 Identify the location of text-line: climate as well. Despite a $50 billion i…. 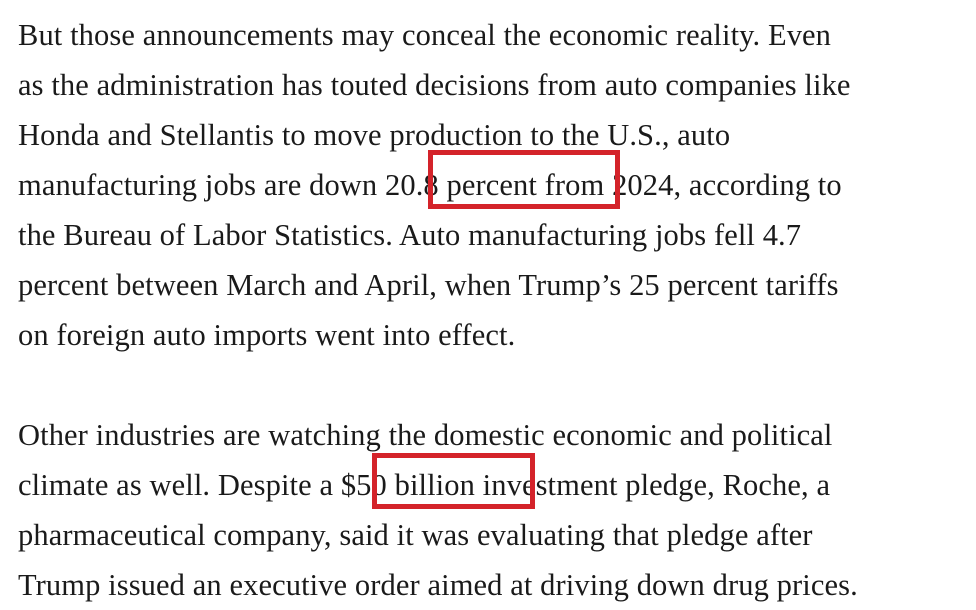
(424, 485).